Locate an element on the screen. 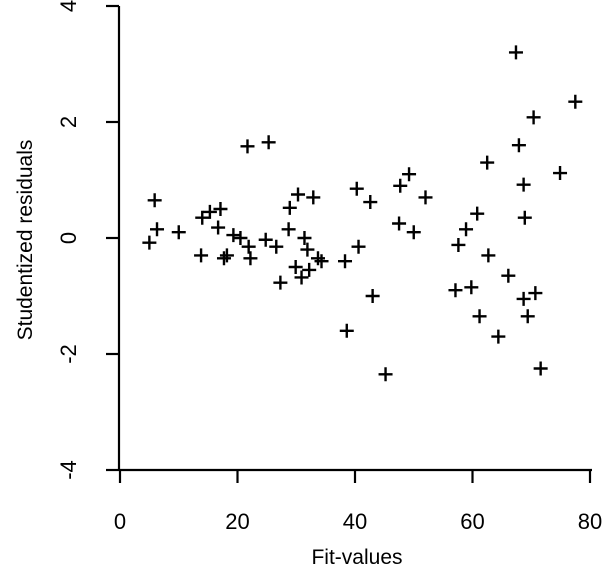 This screenshot has height=571, width=613. x-tick-label: 0 is located at coordinates (120, 521).